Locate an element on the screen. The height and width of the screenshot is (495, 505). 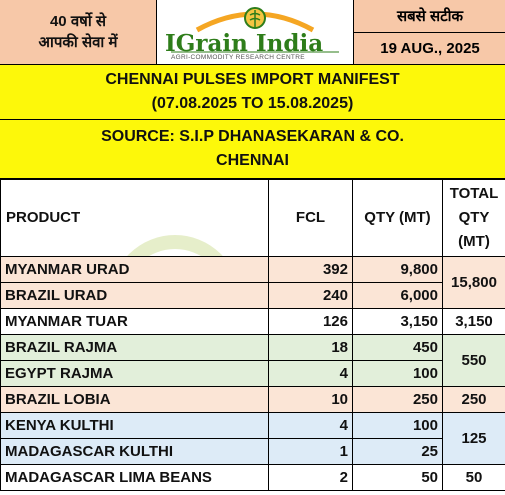
table-row: BRAZIL LOBIA 10 250 250 is located at coordinates (252, 399).